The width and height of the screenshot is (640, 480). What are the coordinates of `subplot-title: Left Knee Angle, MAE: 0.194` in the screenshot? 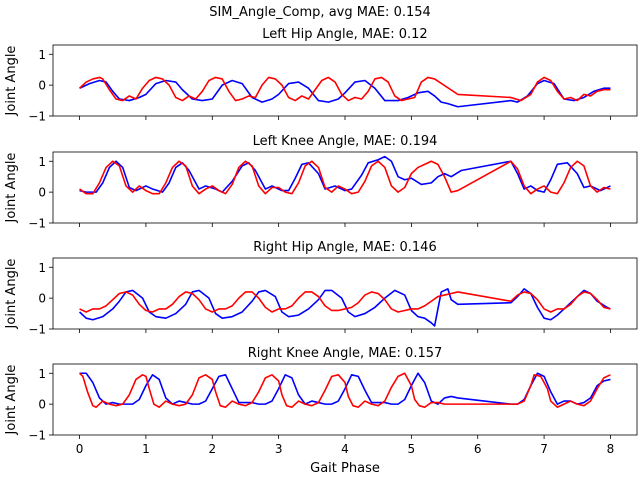 It's located at (345, 141).